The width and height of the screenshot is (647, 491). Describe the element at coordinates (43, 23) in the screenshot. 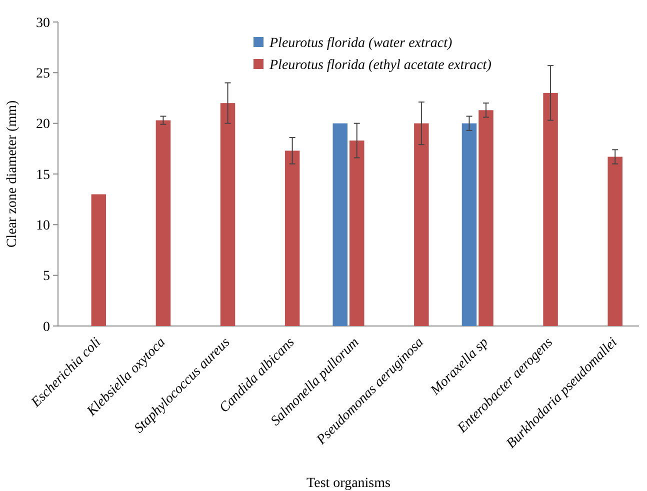

I see `y-tick-label: 30` at that location.